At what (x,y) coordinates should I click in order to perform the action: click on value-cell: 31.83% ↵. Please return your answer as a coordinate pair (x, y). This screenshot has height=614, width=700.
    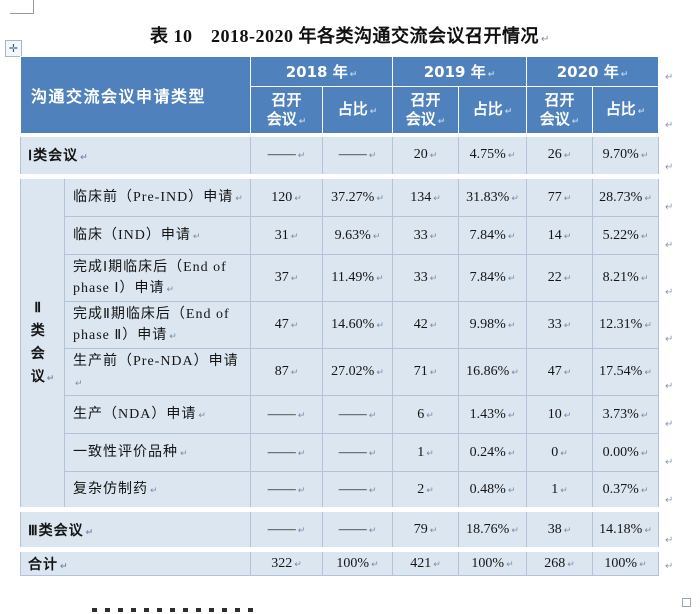
    Looking at the image, I should click on (493, 195).